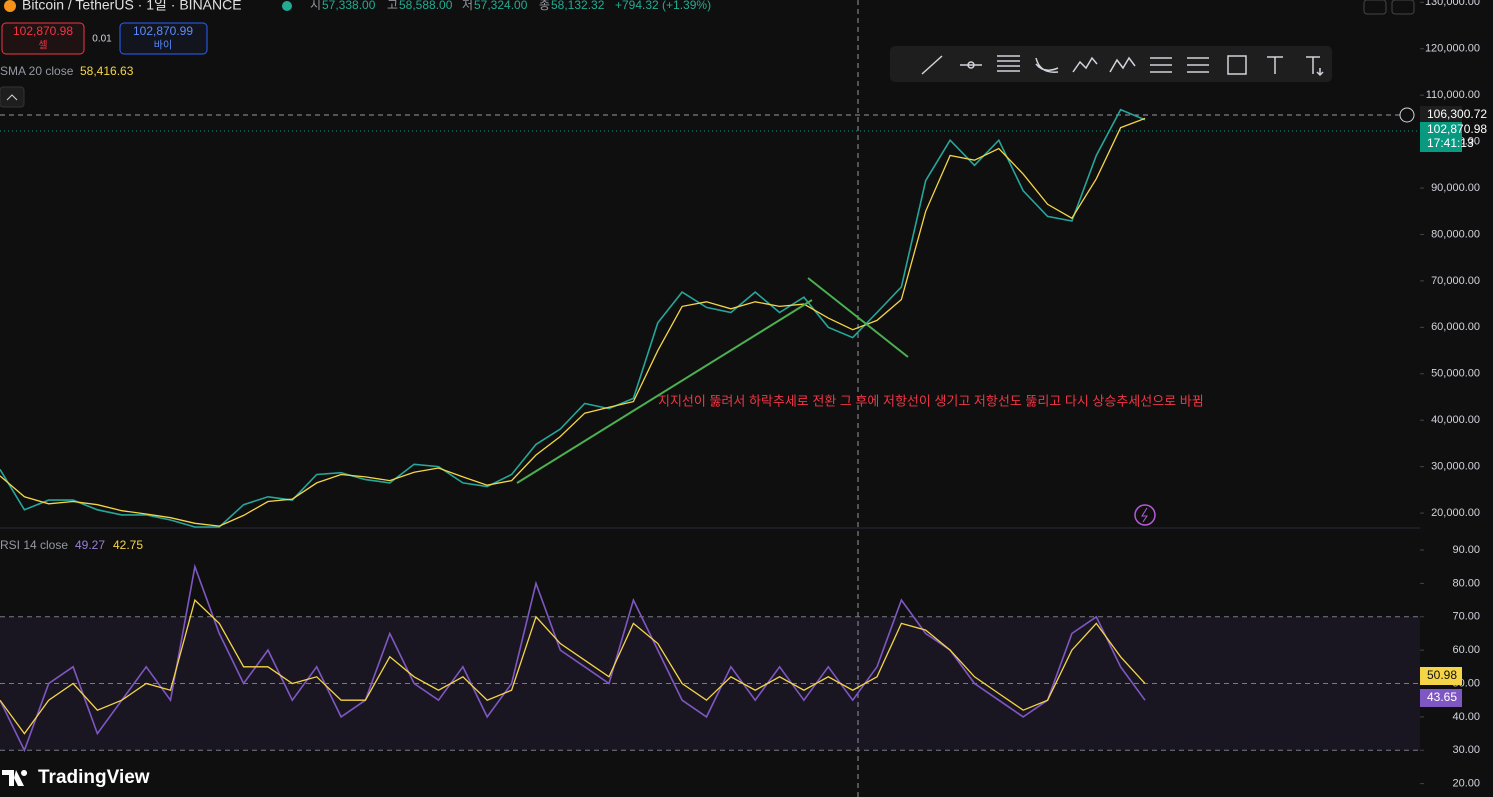  Describe the element at coordinates (1008, 63) in the screenshot. I see `pitchfork-tool` at that location.